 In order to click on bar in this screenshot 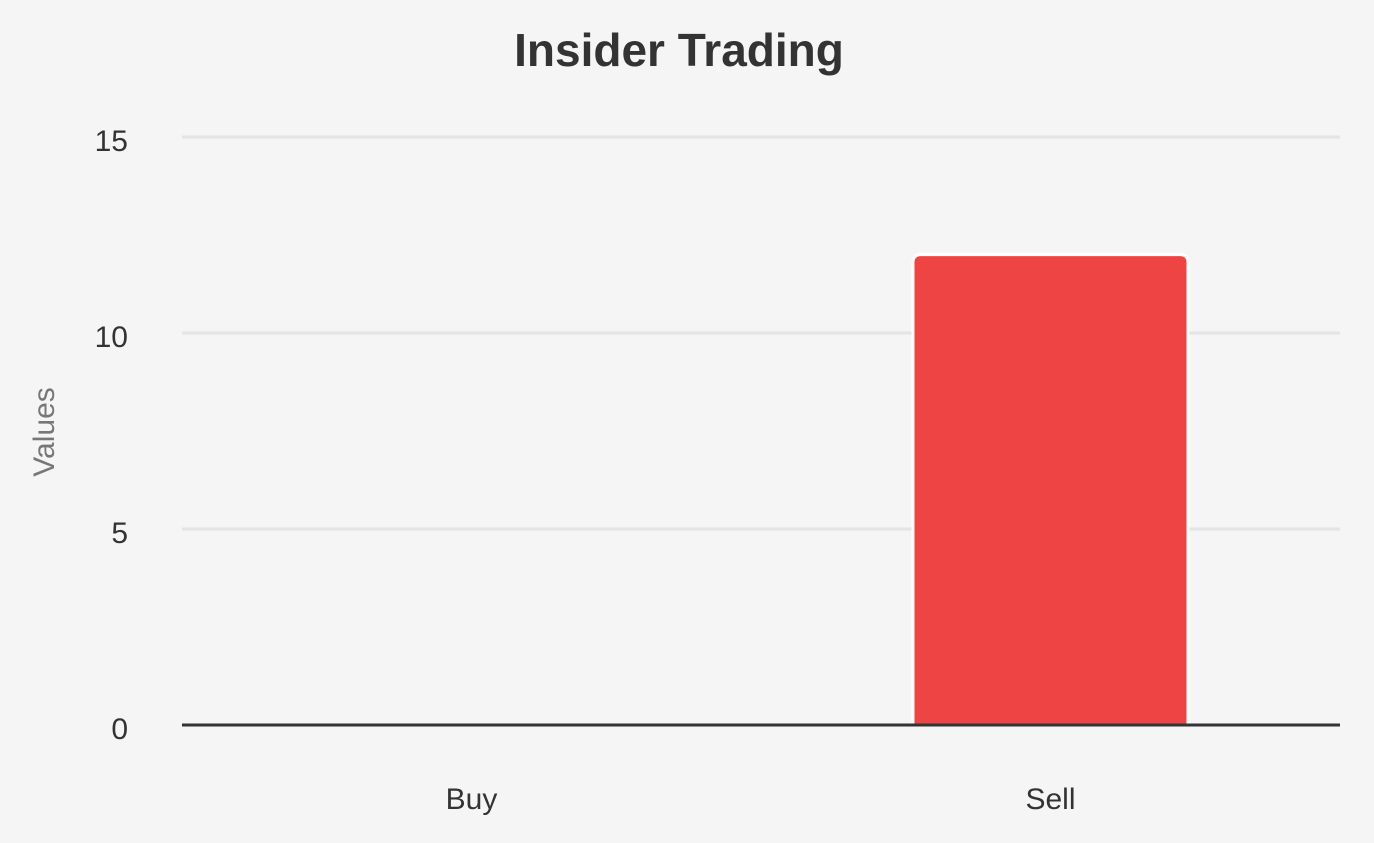, I will do `click(1050, 490)`.